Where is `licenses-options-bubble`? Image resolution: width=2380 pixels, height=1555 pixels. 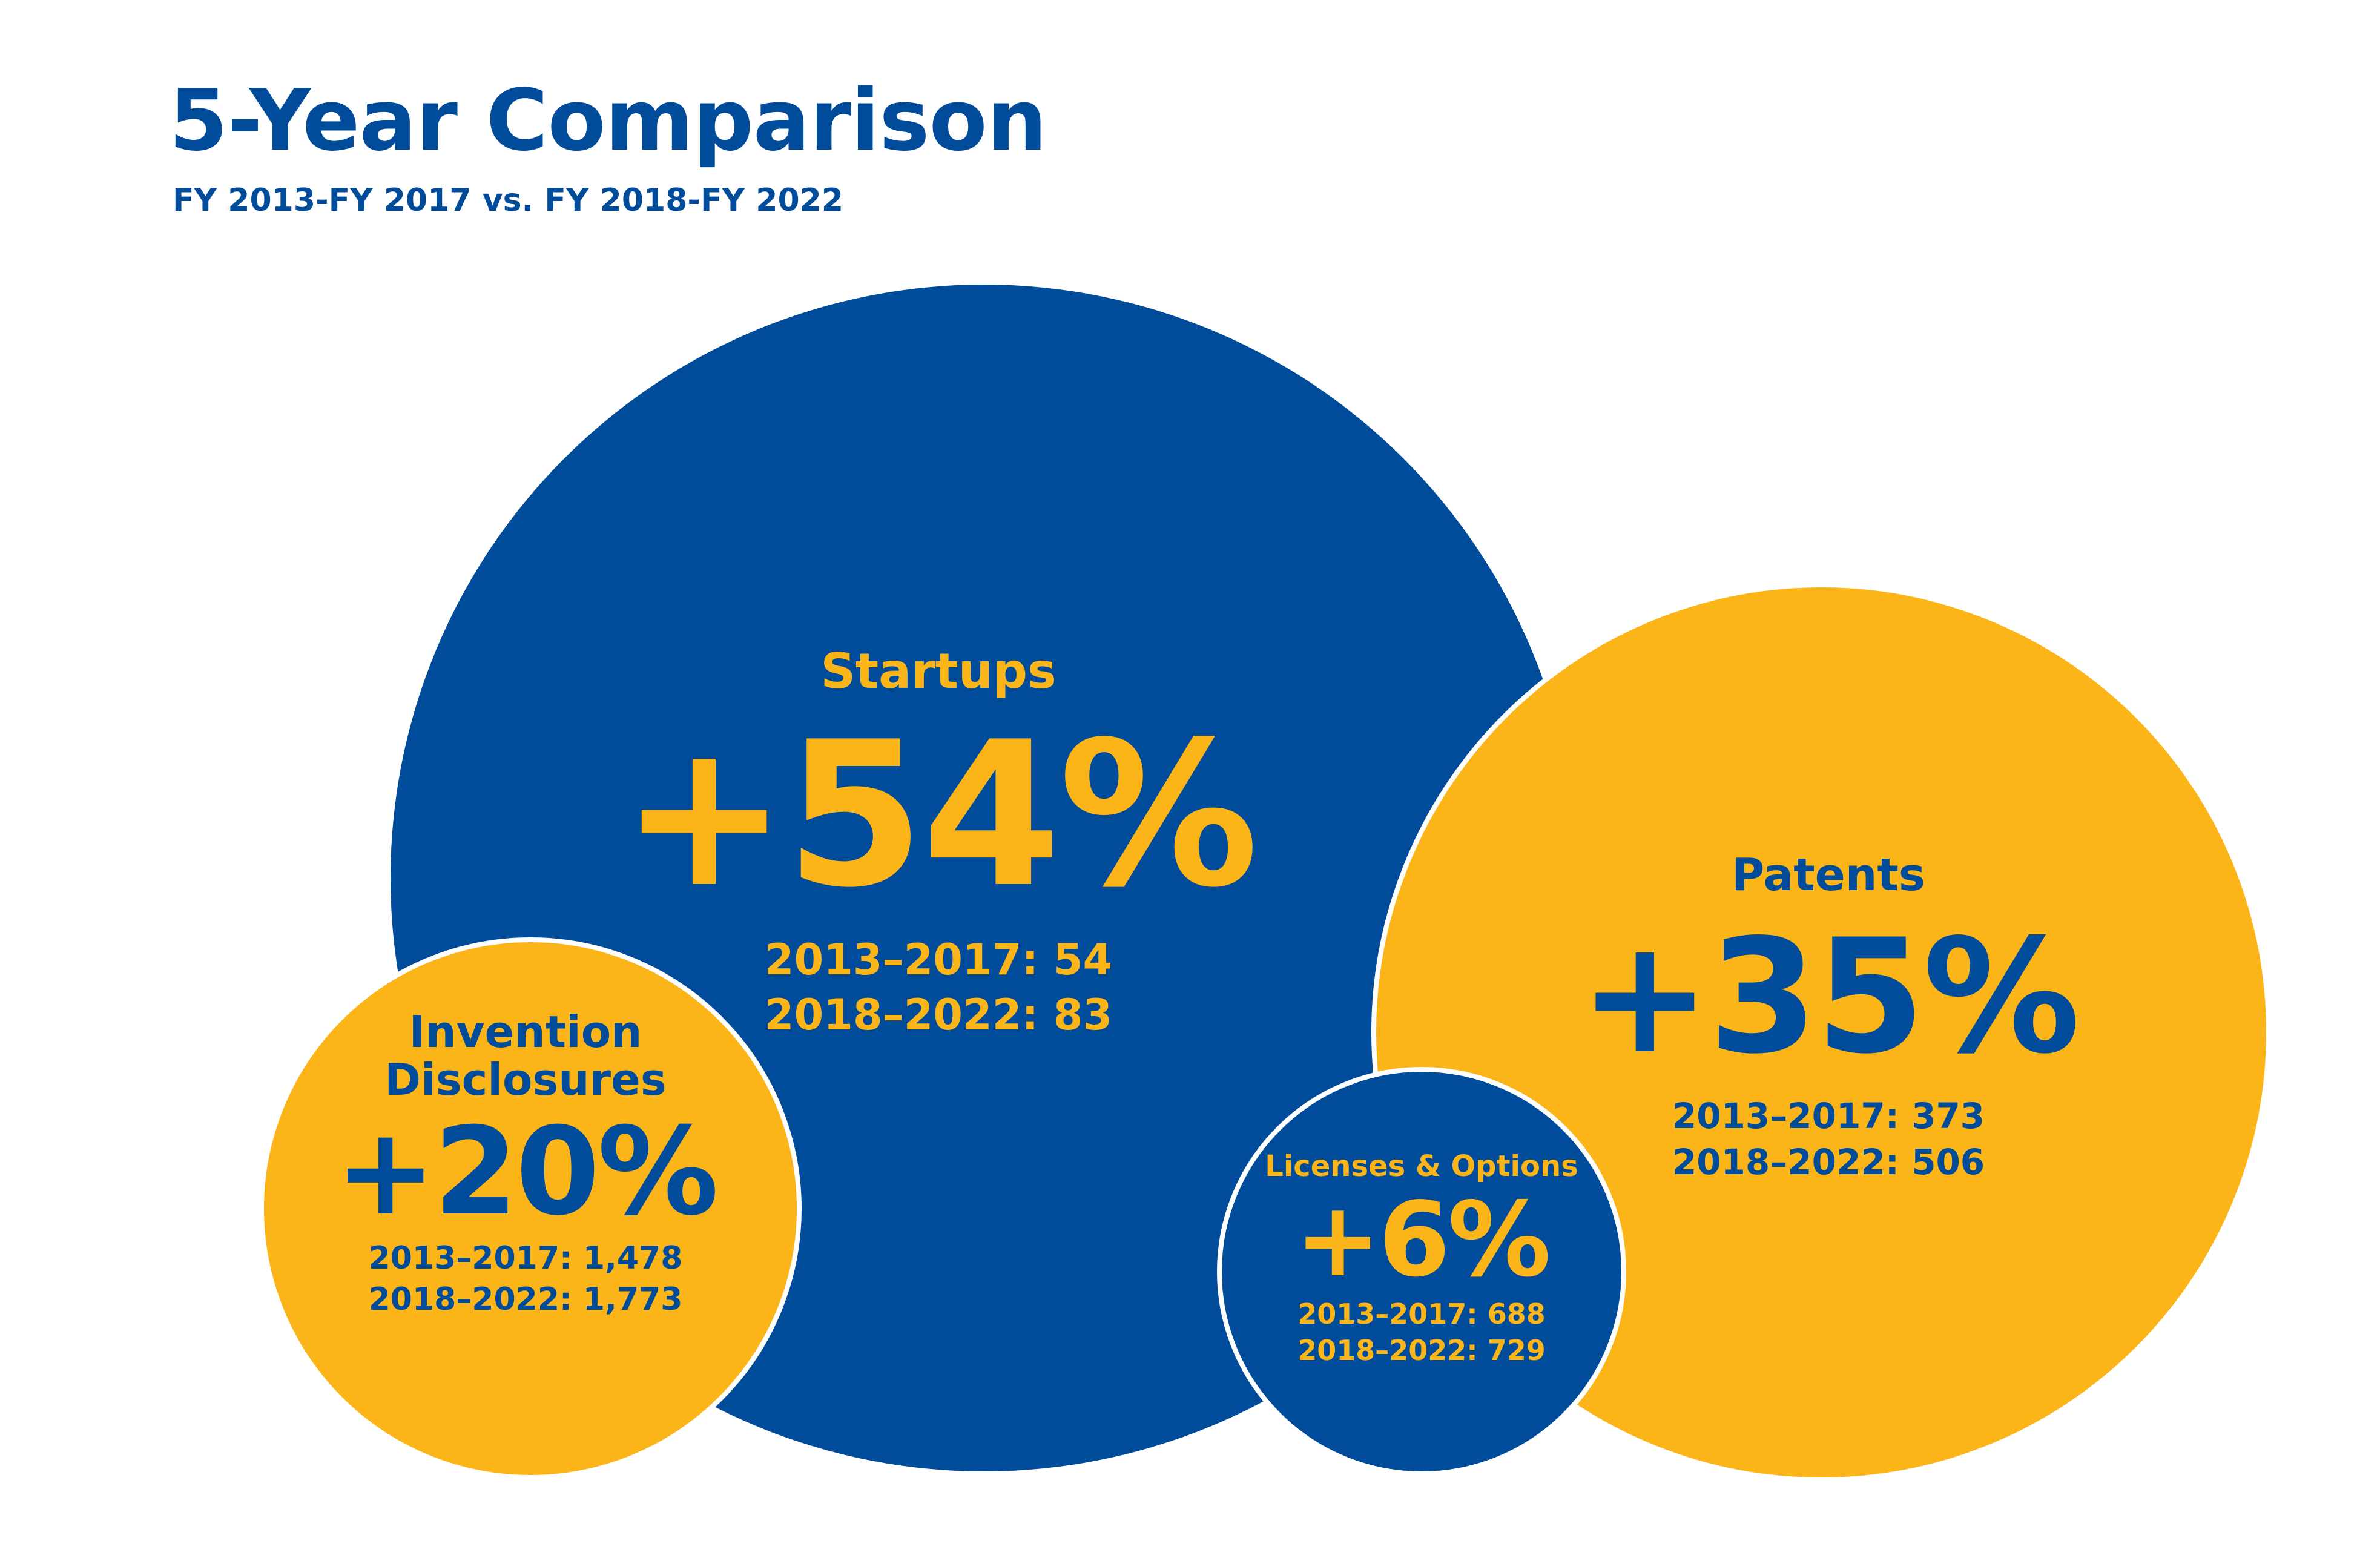 licenses-options-bubble is located at coordinates (1421, 1272).